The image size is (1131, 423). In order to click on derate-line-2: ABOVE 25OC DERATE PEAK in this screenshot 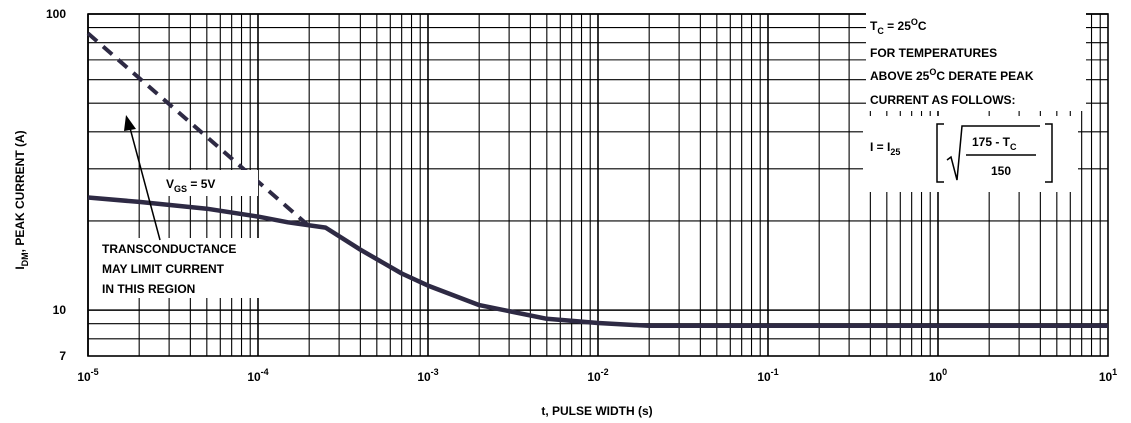, I will do `click(952, 75)`.